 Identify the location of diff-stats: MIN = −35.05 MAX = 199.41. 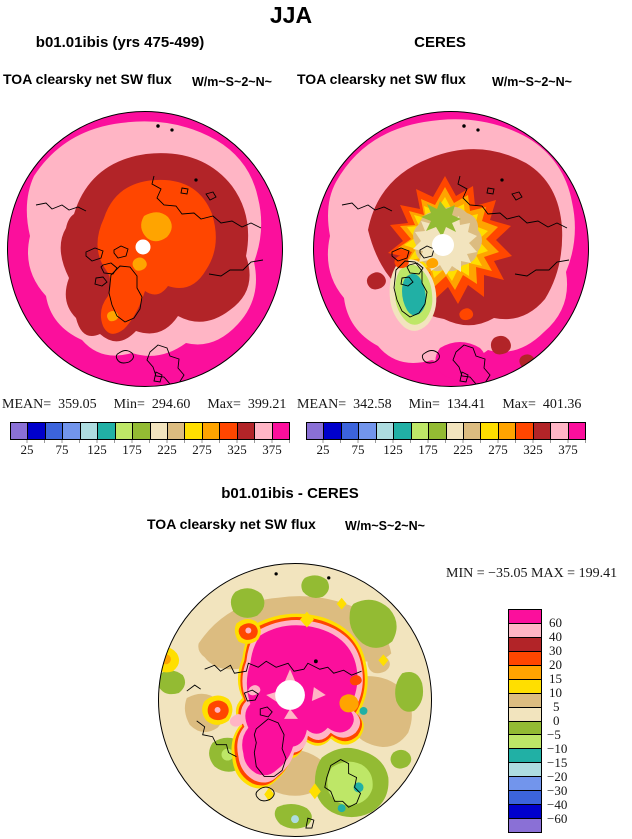
(532, 573).